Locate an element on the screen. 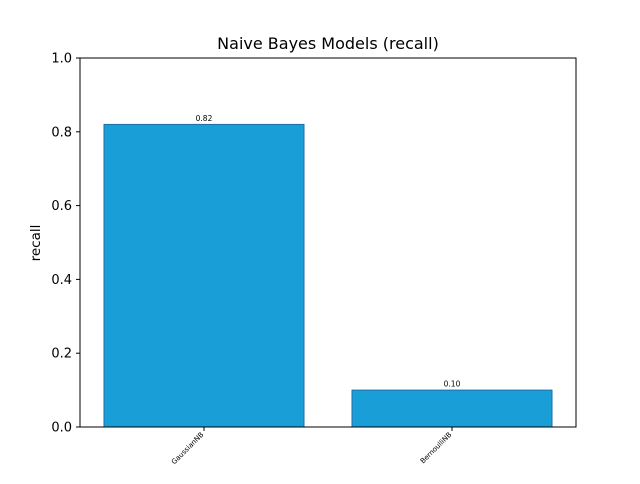 The width and height of the screenshot is (640, 484). bar-bernoullinb is located at coordinates (452, 408).